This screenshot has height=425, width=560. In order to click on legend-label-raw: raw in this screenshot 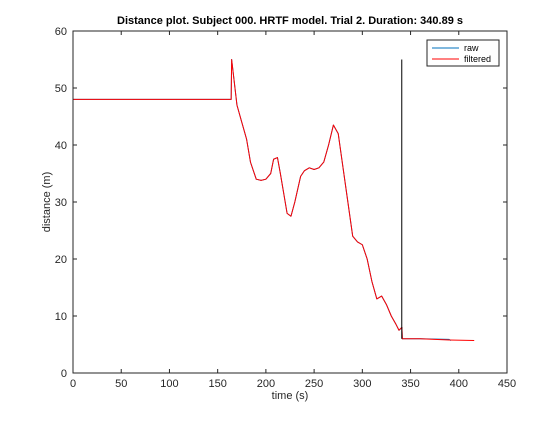, I will do `click(471, 48)`.